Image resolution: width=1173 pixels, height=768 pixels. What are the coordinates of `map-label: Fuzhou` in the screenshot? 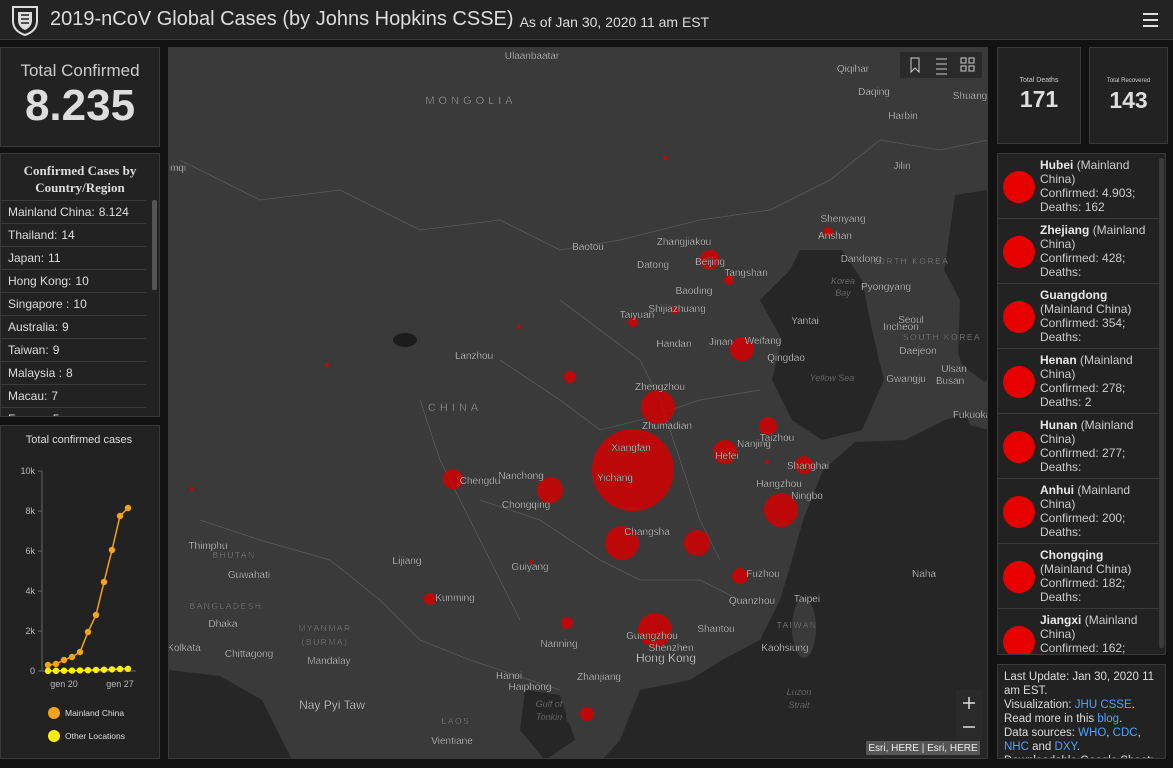 It's located at (762, 574).